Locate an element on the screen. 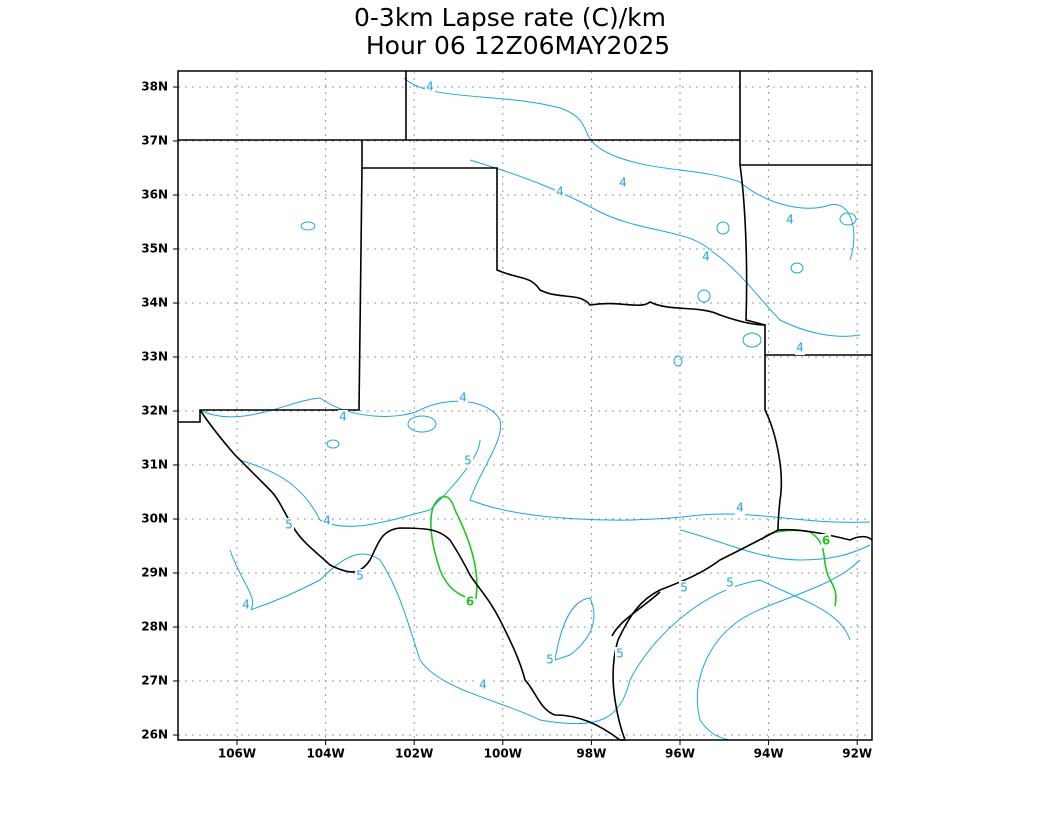  longitude-label: 96W is located at coordinates (680, 754).